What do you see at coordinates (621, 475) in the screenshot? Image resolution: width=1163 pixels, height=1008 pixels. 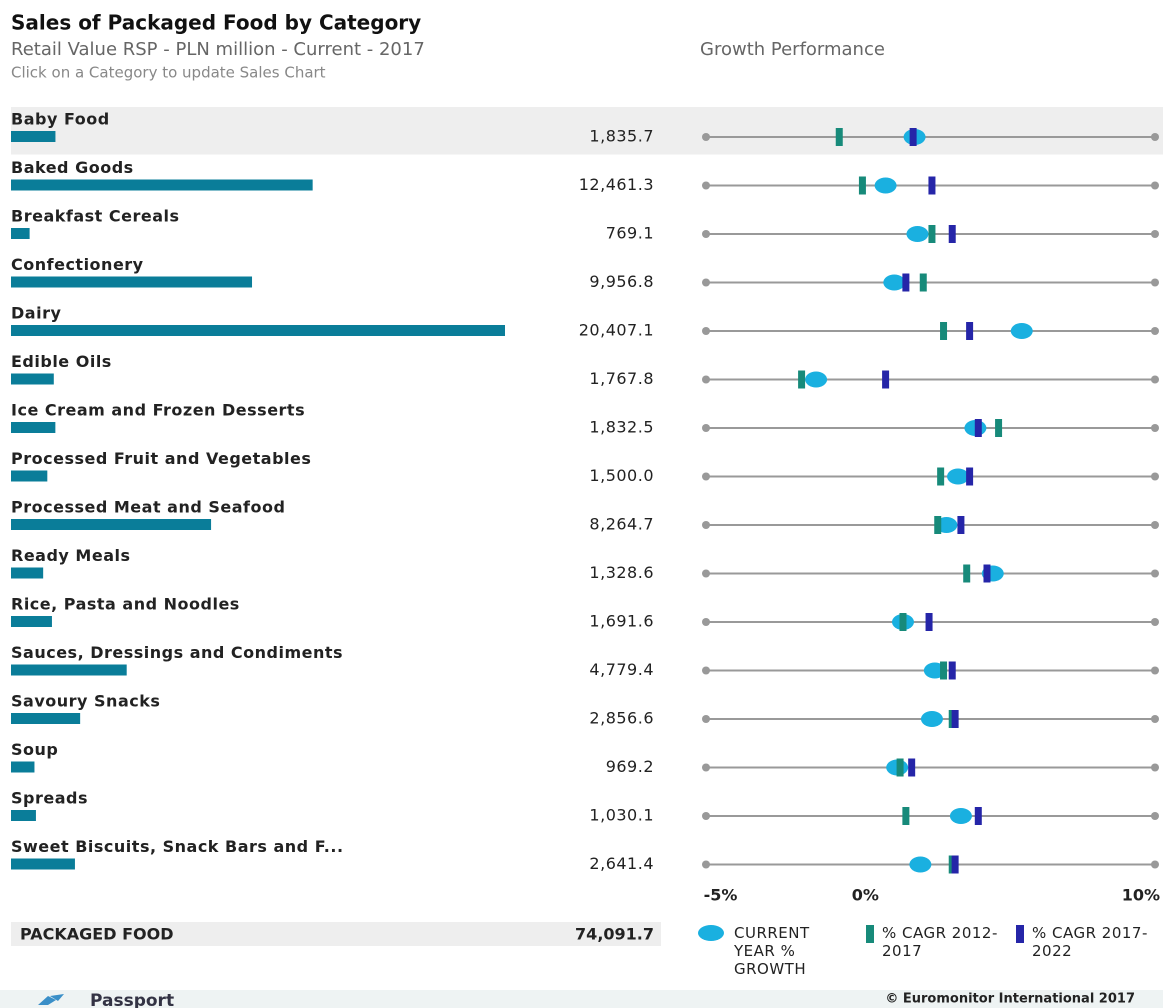 I see `value-label: 1,500.0` at bounding box center [621, 475].